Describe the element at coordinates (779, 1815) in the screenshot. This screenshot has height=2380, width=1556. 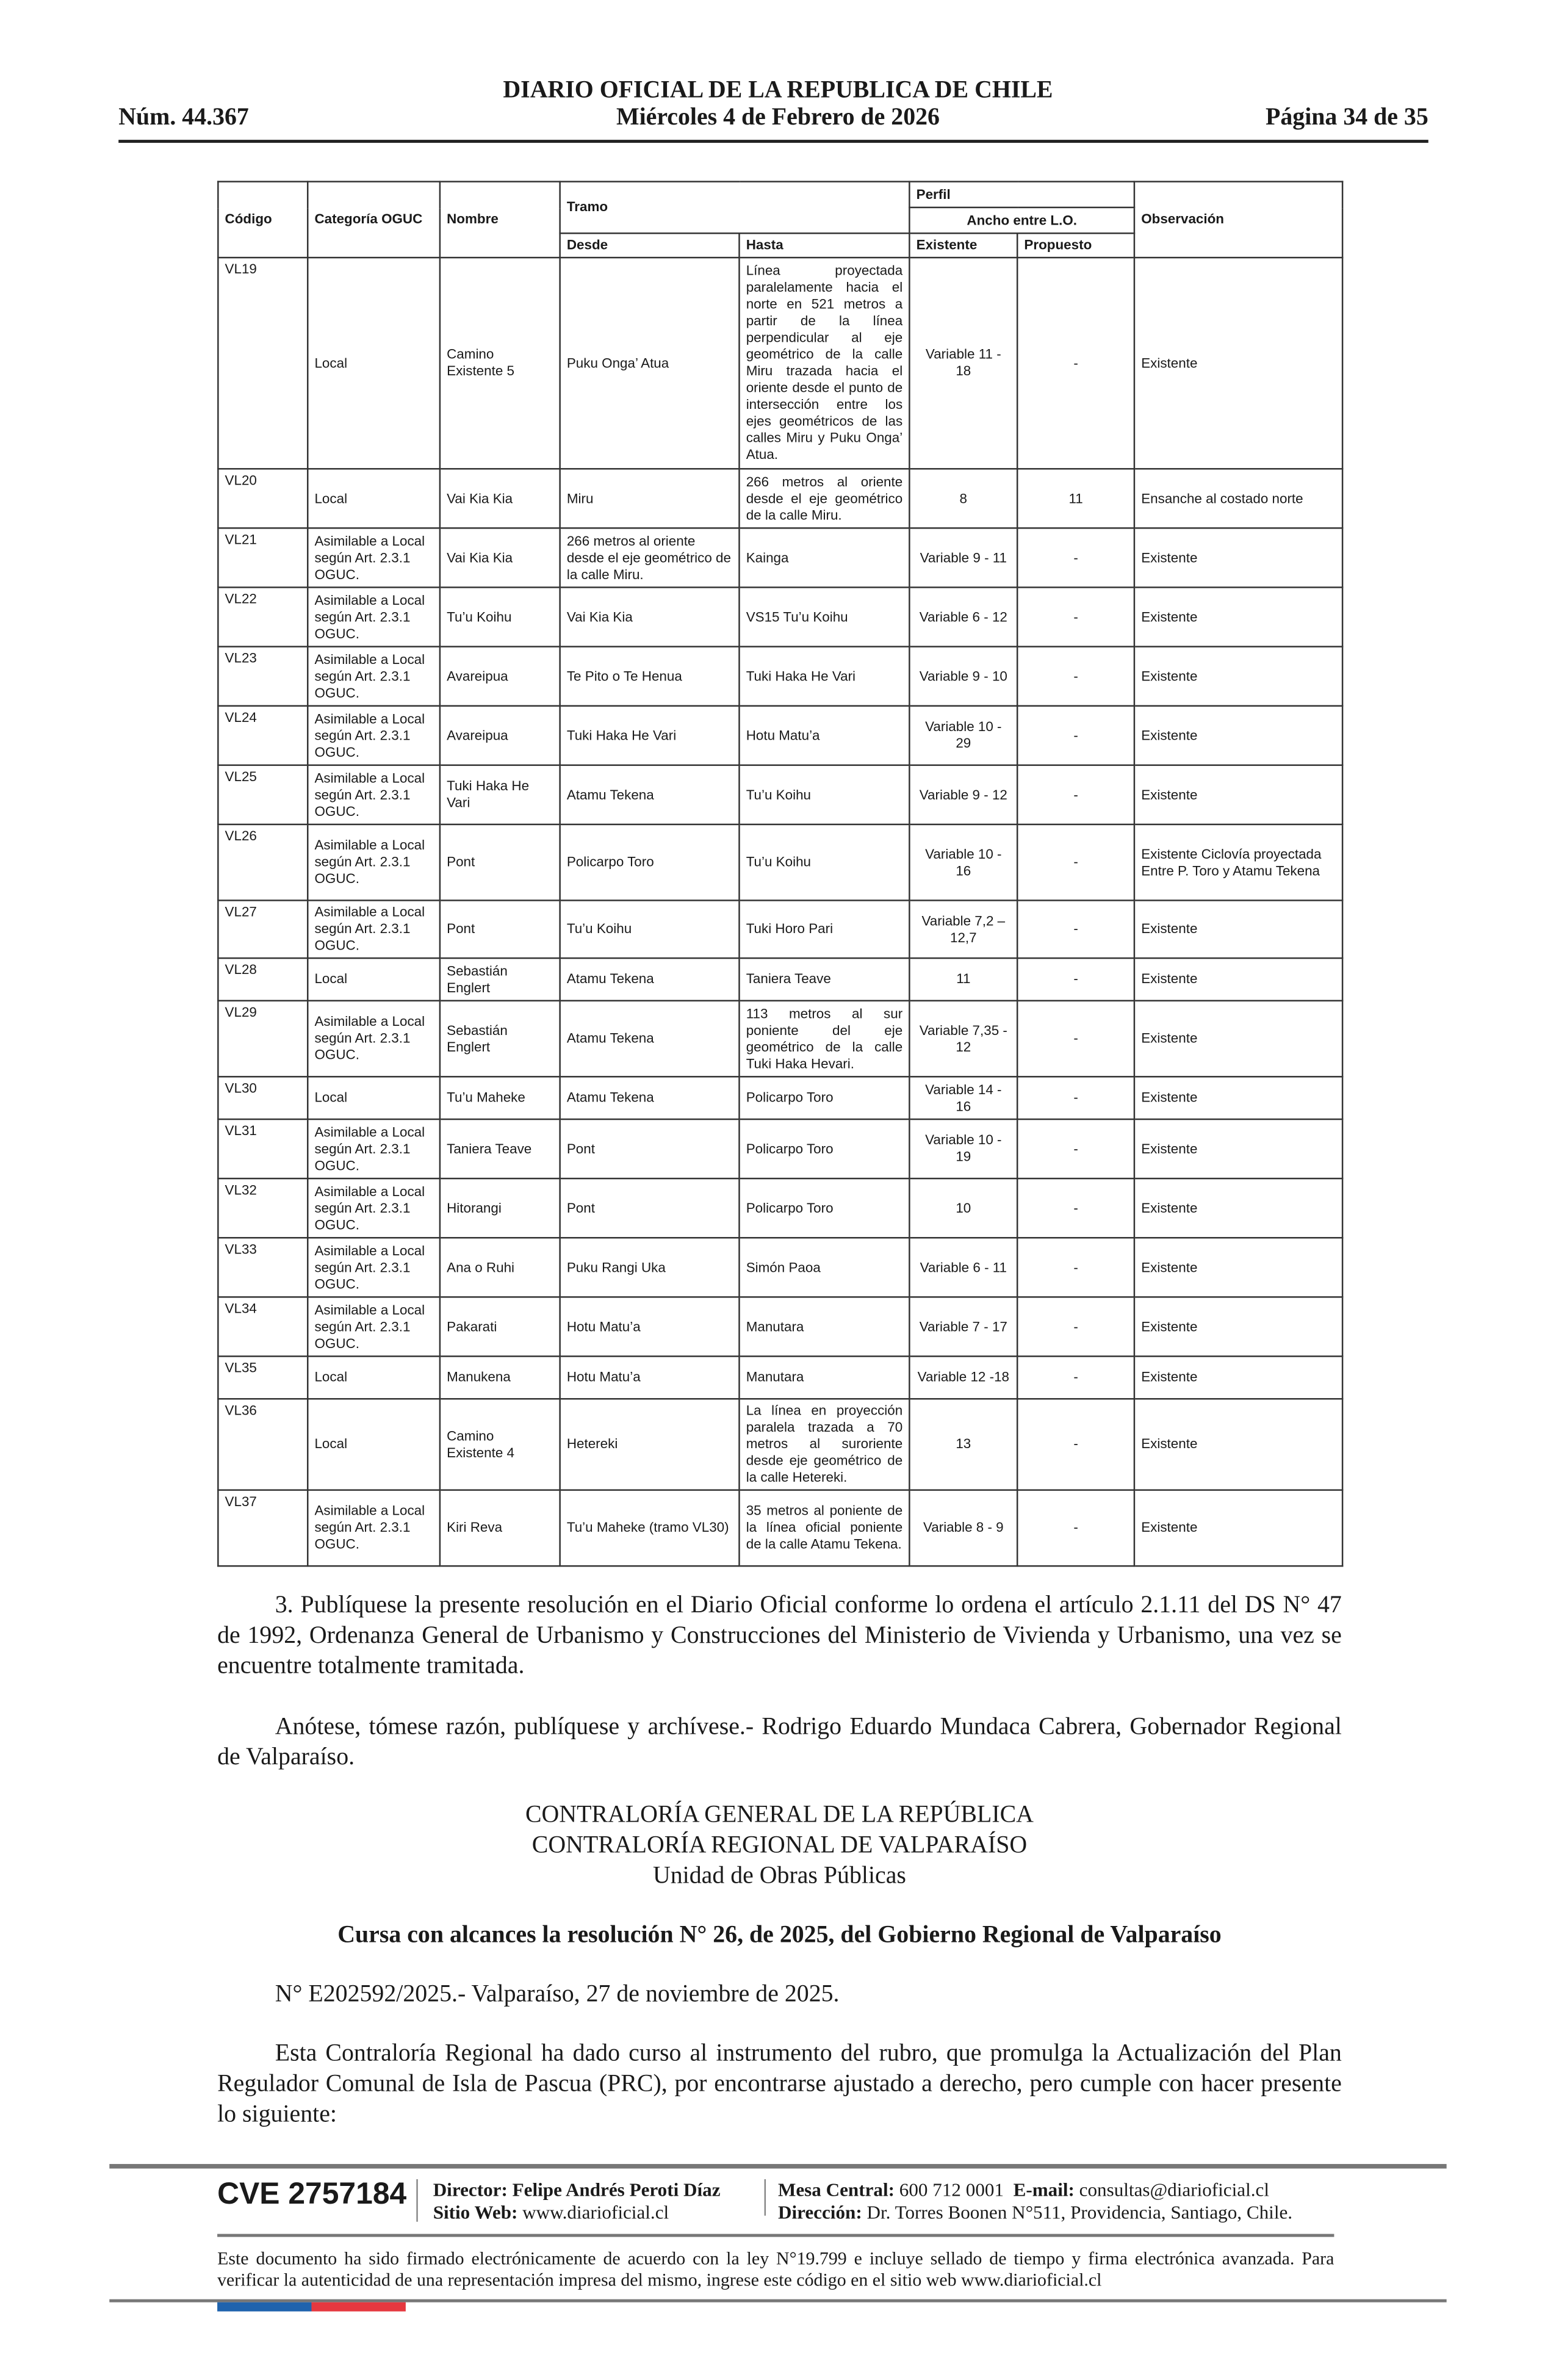
I see `org-name-1: CONTRALORÍA GENERAL DE LA REPÚBLICA` at that location.